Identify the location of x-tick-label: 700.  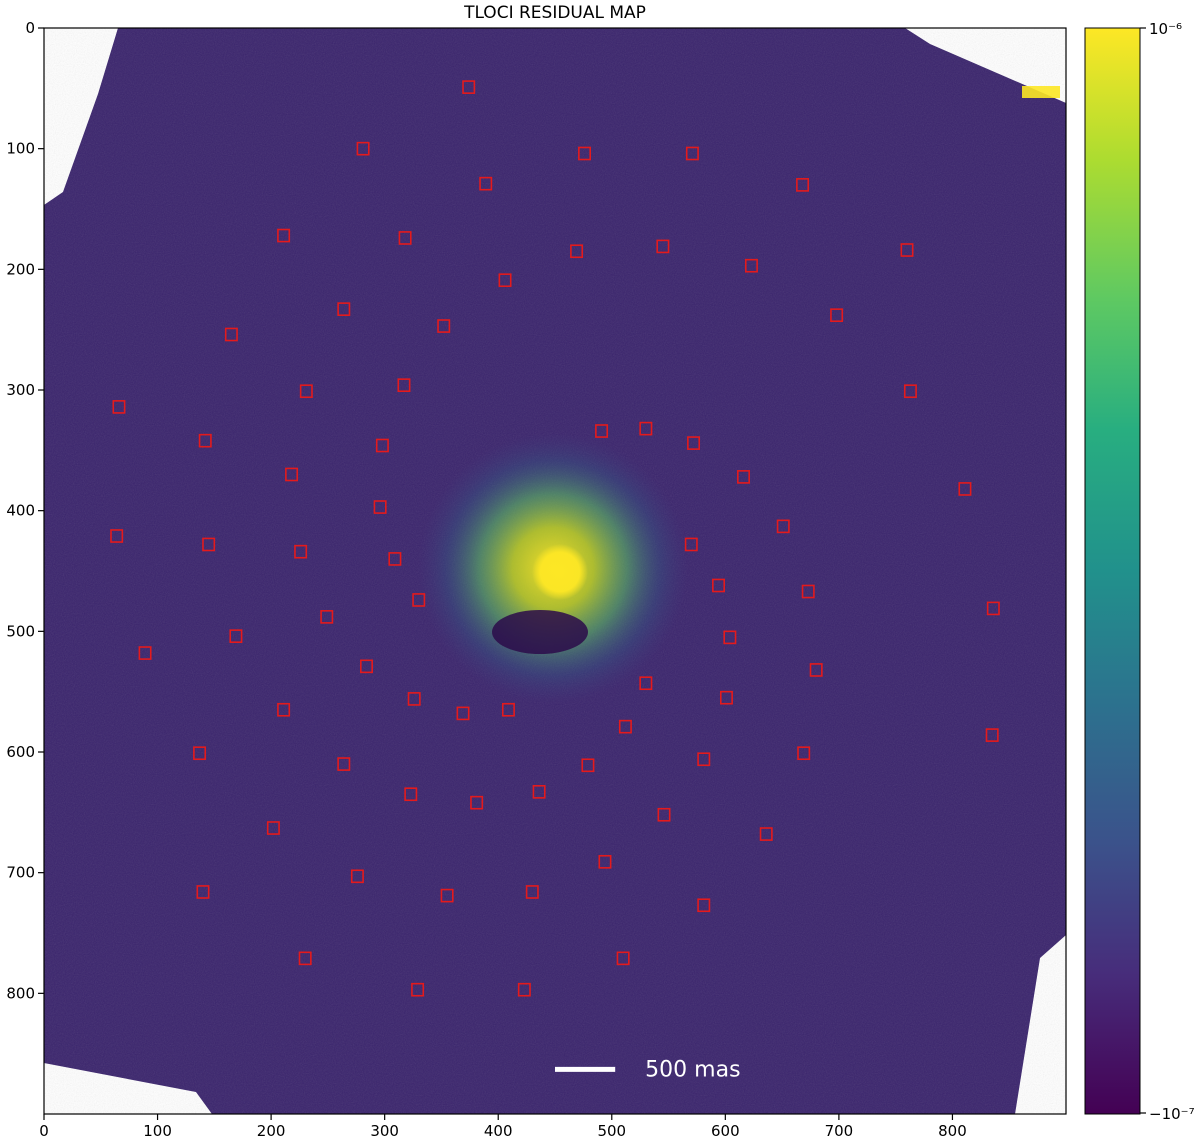
(839, 1131).